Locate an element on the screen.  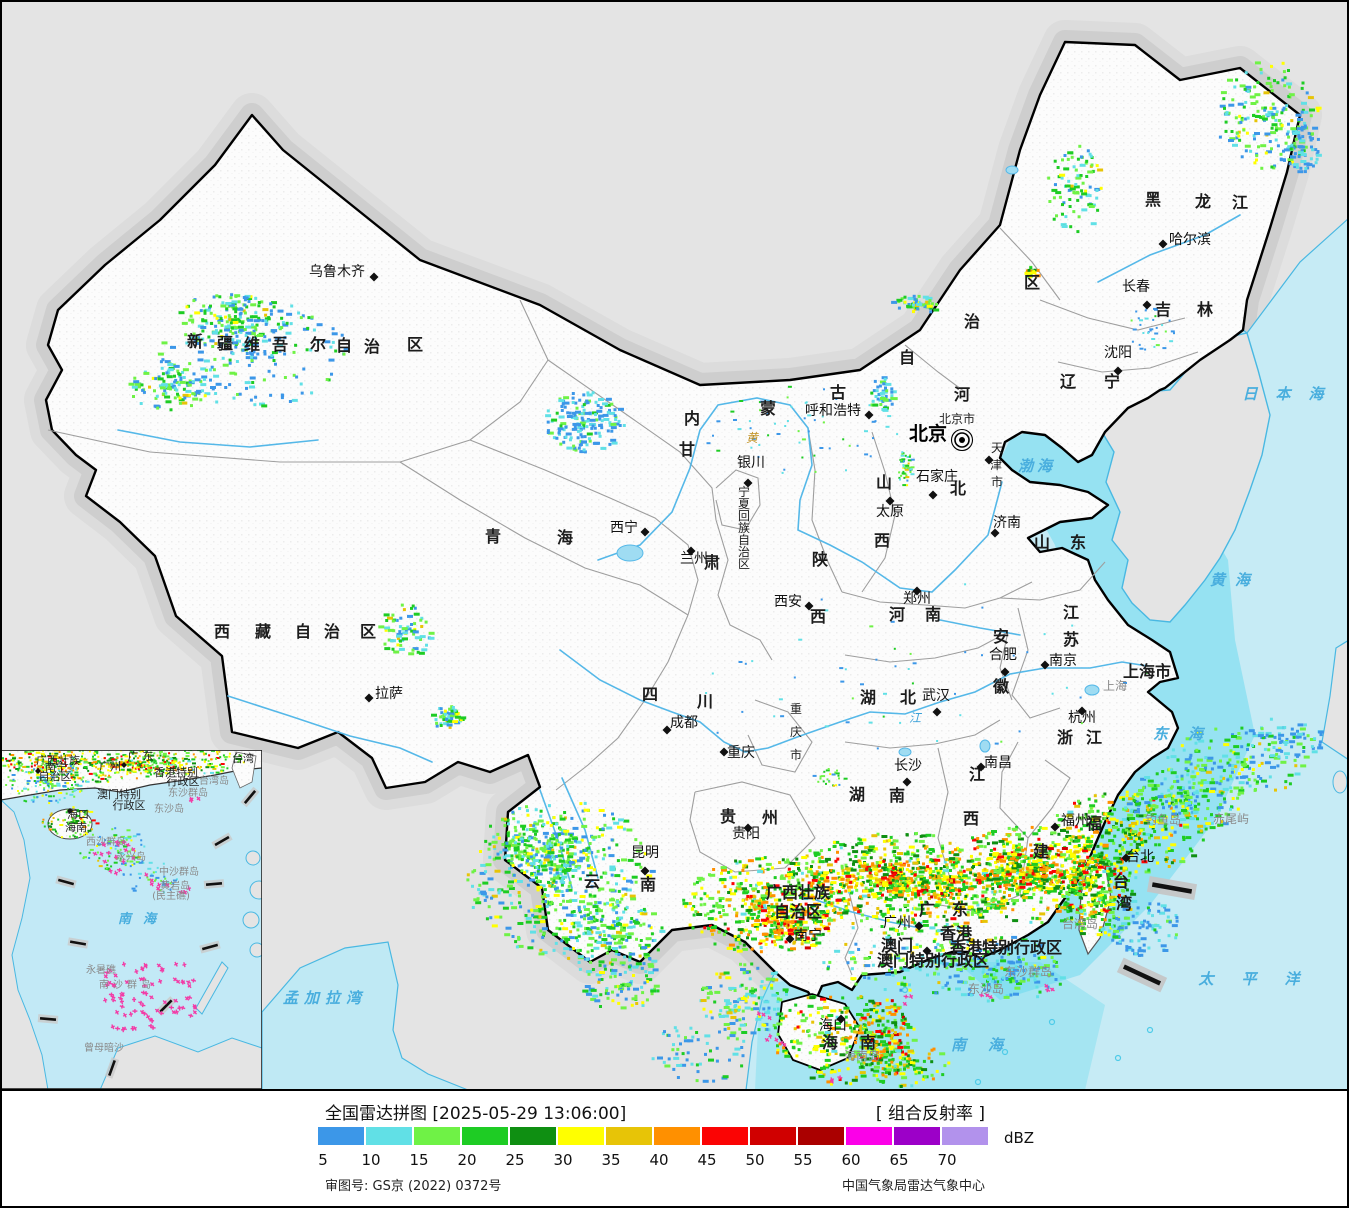
province-border is located at coordinates (937, 595).